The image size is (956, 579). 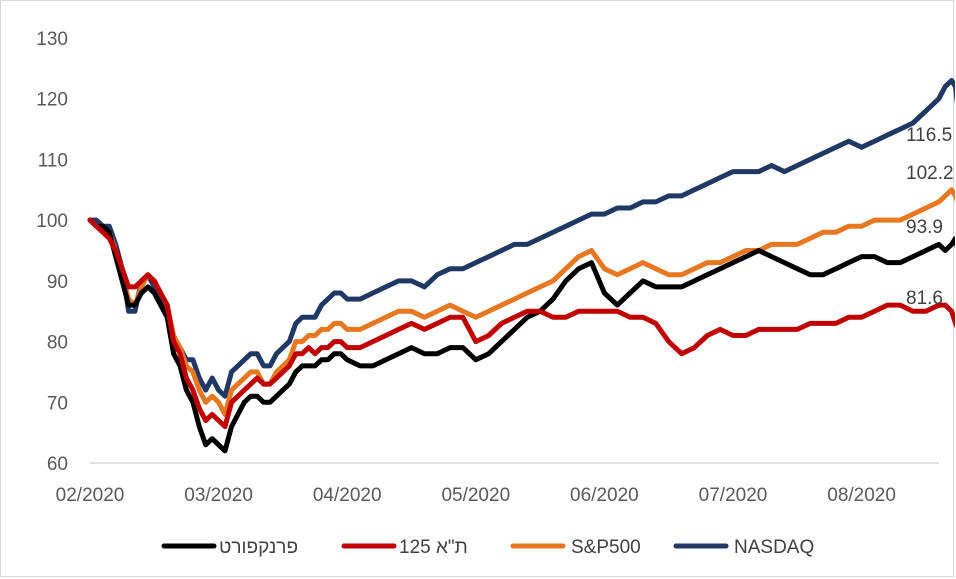 What do you see at coordinates (606, 547) in the screenshot?
I see `legend-label: S&P500` at bounding box center [606, 547].